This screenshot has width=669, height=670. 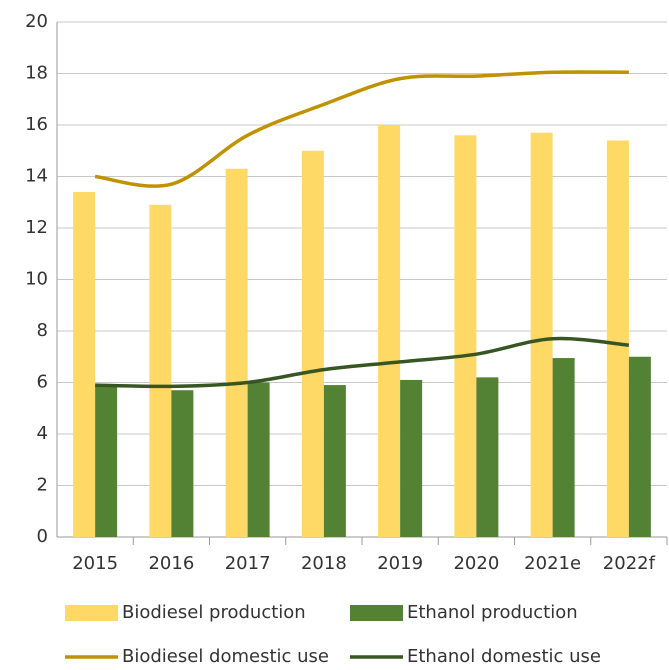 I want to click on x-tick-label: 2019, so click(x=400, y=563).